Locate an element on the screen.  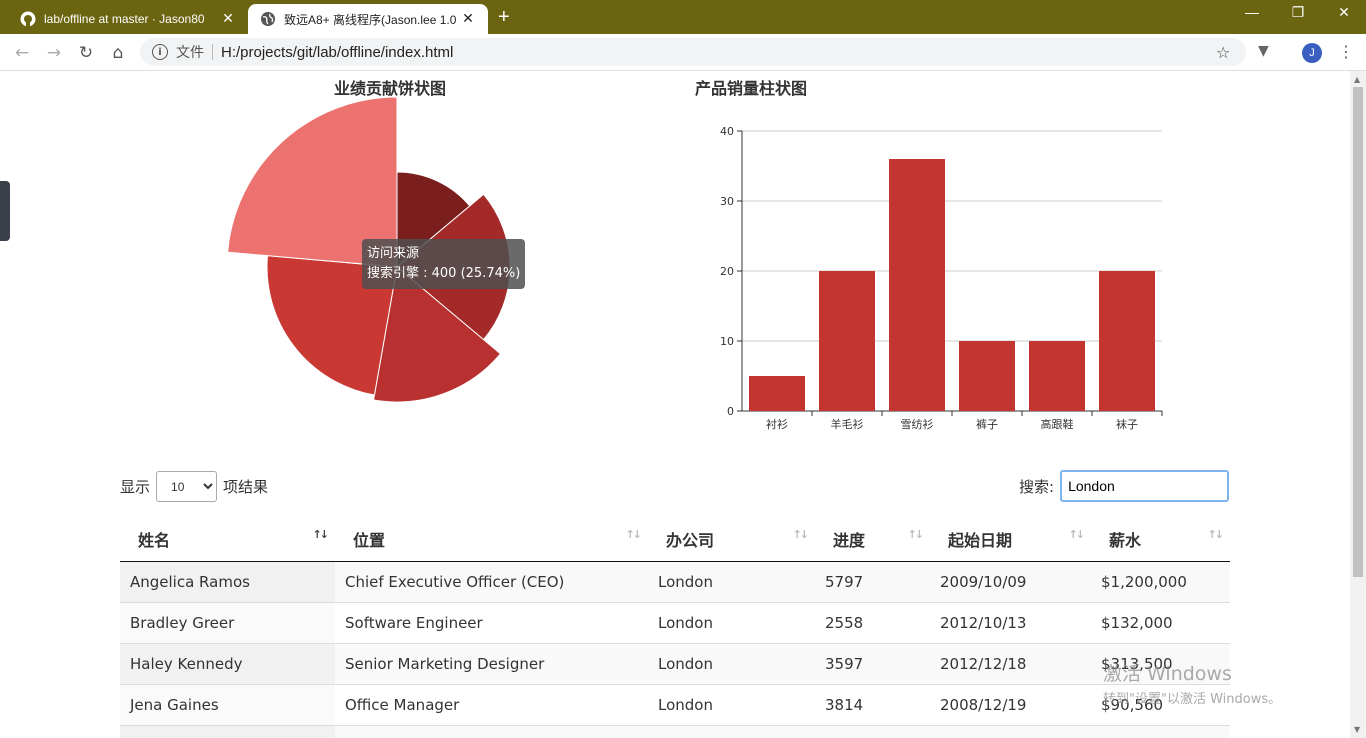
column-header-progress: 进度 ↑↓ is located at coordinates (872, 540).